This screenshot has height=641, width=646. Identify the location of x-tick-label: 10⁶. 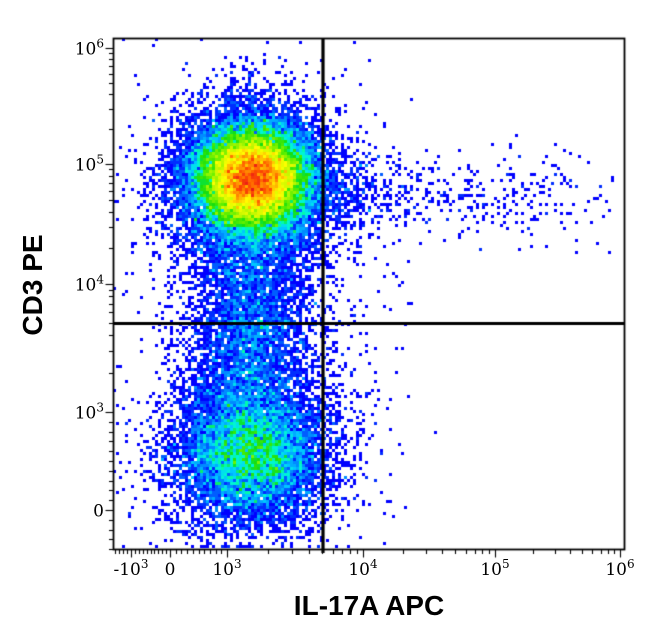
(620, 568).